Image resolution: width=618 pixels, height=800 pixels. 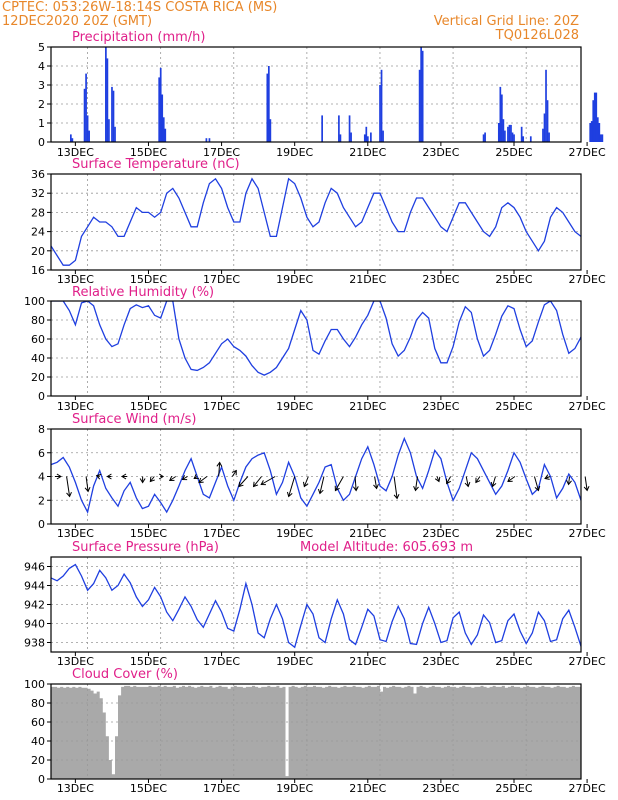 What do you see at coordinates (294, 788) in the screenshot?
I see `cloud-xtick-label: 19DEC` at bounding box center [294, 788].